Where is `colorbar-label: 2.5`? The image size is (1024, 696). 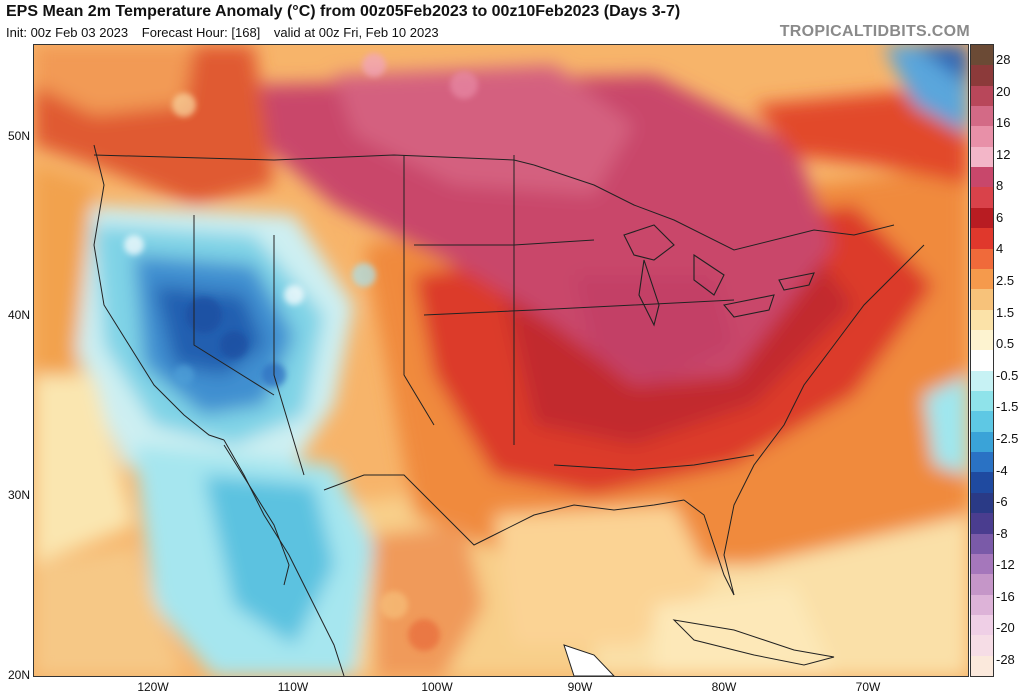
colorbar-label: 2.5 is located at coordinates (1005, 281).